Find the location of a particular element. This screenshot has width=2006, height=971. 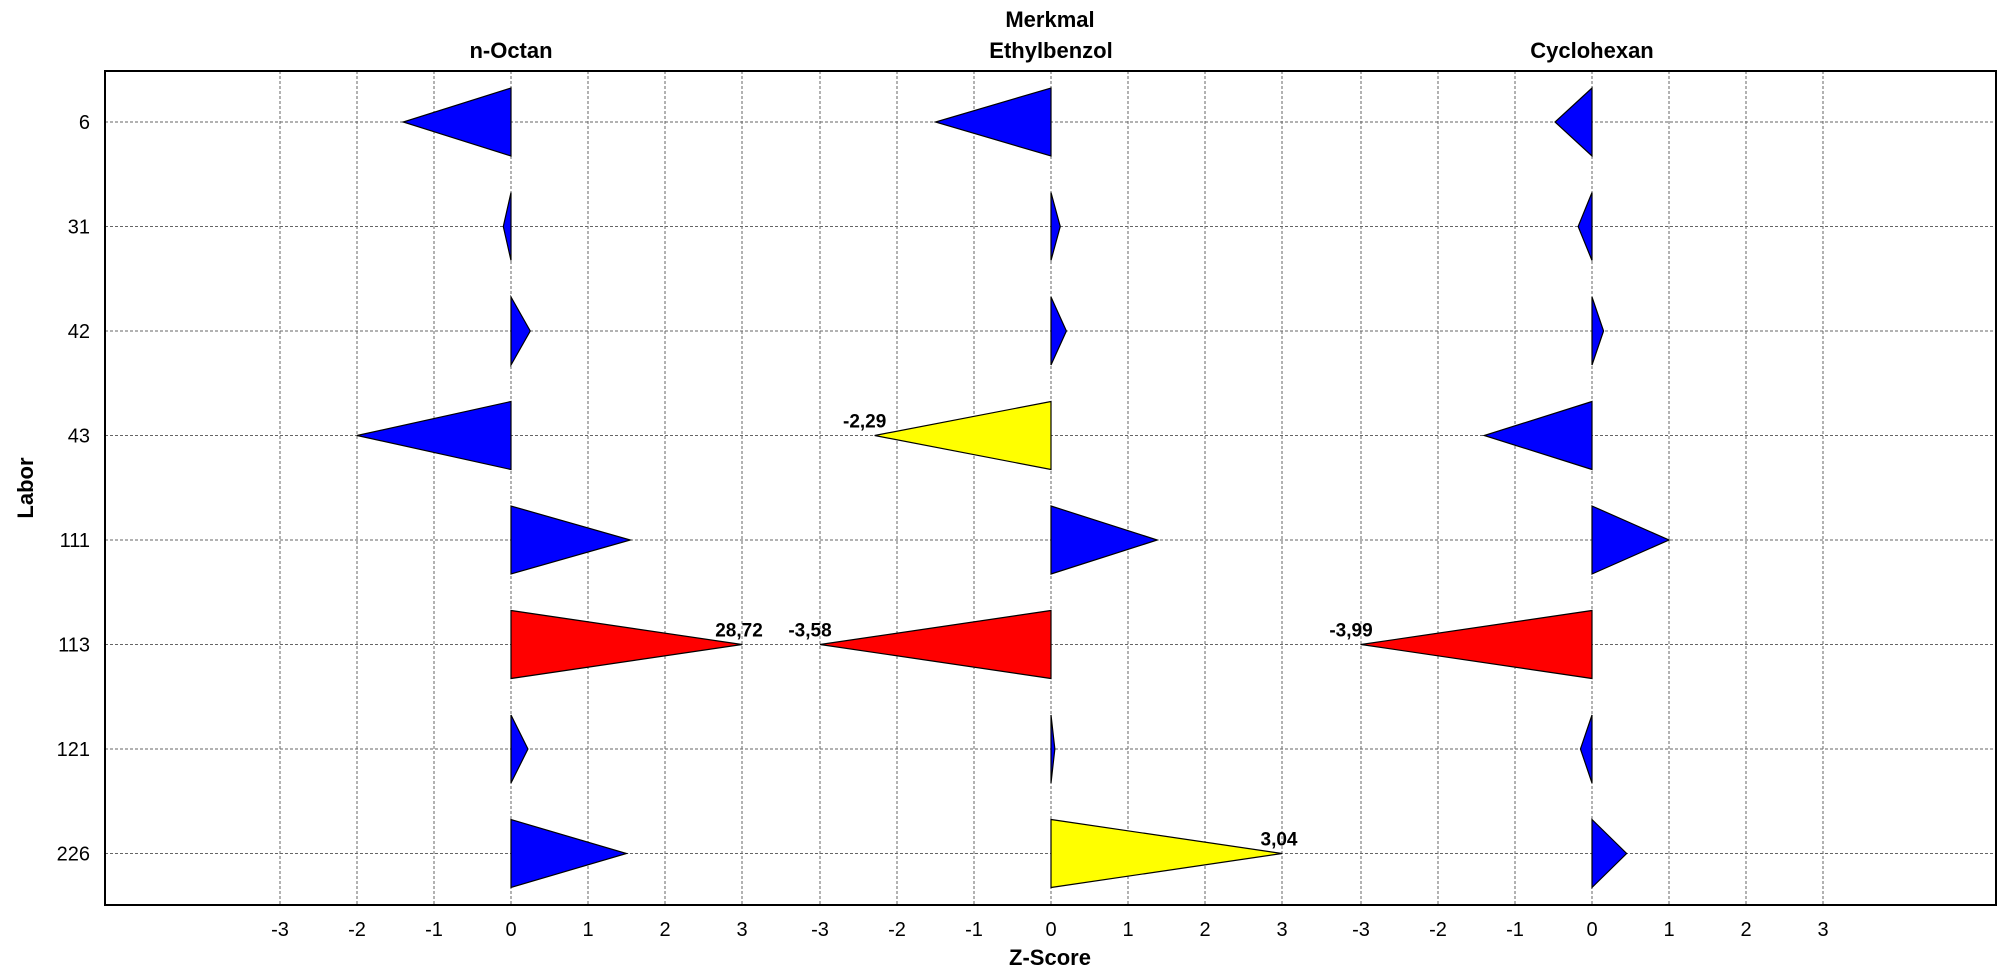

panel-title: n-Octan is located at coordinates (510, 50).